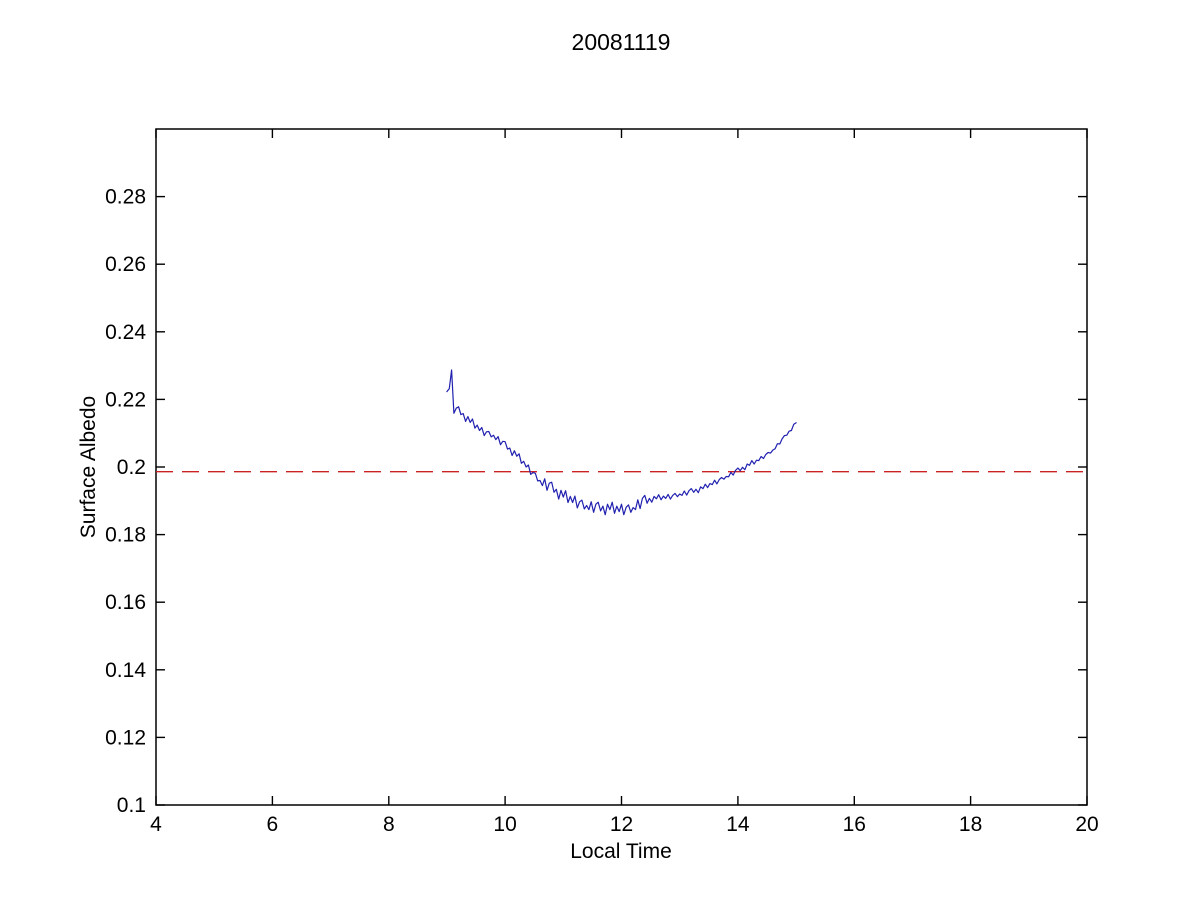  I want to click on series-group, so click(621, 442).